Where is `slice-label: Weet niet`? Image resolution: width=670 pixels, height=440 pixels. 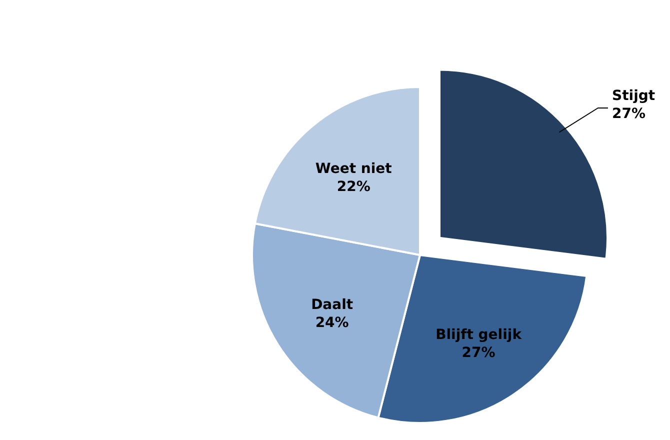
slice-label: Weet niet is located at coordinates (353, 168).